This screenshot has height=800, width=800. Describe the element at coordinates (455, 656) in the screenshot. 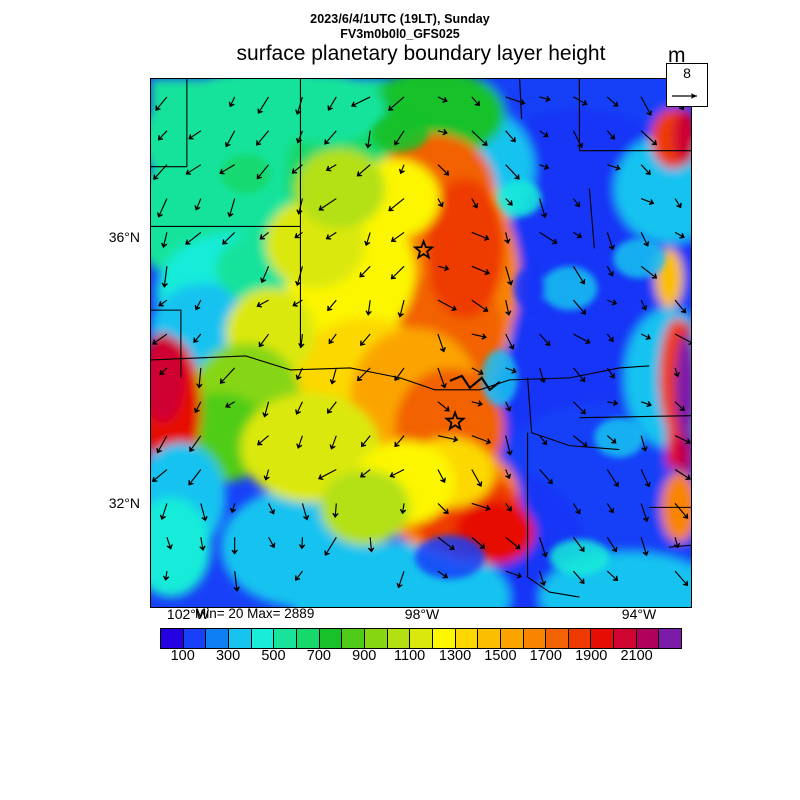

I see `colorbar-tick-6: 1300` at that location.